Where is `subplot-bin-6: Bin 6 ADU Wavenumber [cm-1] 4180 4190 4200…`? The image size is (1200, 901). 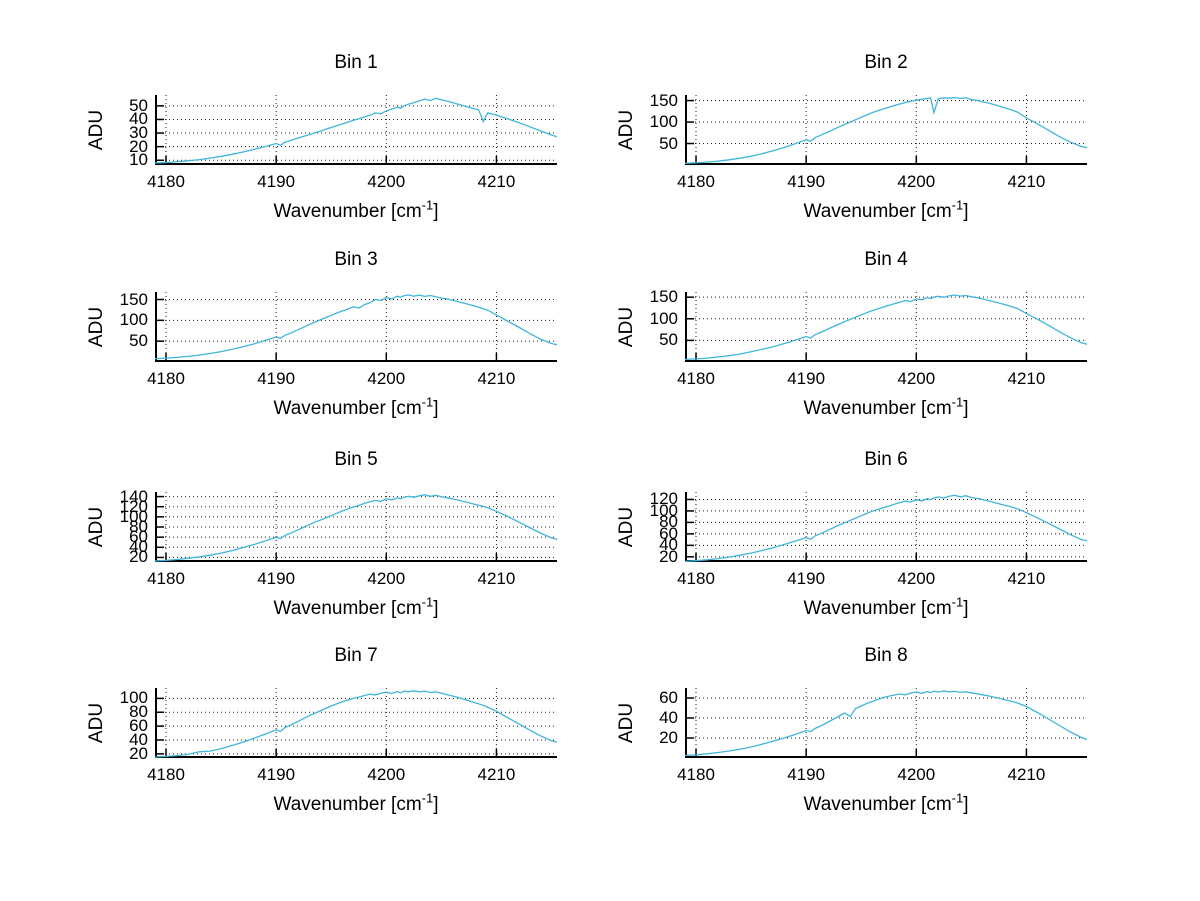 subplot-bin-6: Bin 6 ADU Wavenumber [cm-1] 4180 4190 4200… is located at coordinates (852, 534).